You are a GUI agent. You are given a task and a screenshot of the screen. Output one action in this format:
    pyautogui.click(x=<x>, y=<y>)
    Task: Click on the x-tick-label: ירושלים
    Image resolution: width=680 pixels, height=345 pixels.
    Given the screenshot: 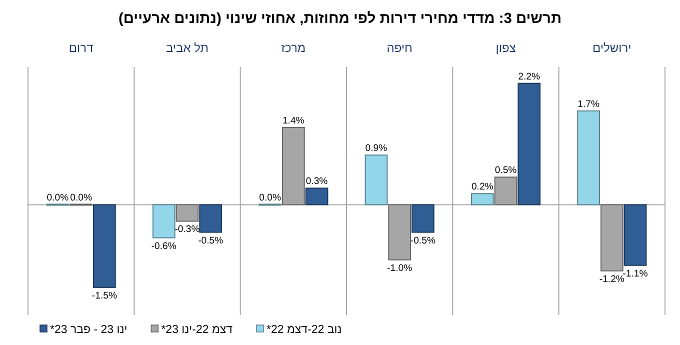 What is the action you would take?
    pyautogui.click(x=612, y=48)
    